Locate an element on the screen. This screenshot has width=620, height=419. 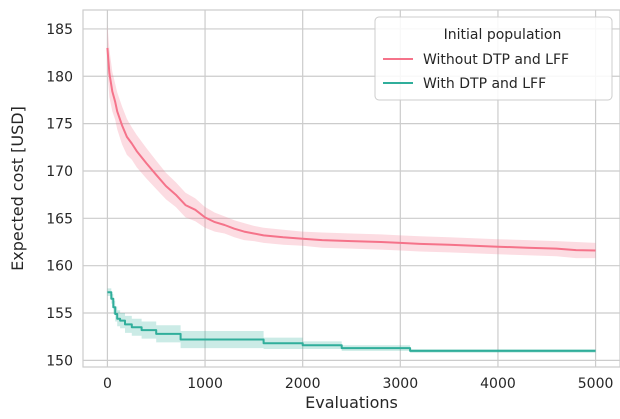
legend-label-with-dtp: With DTP and LFF is located at coordinates (484, 84).